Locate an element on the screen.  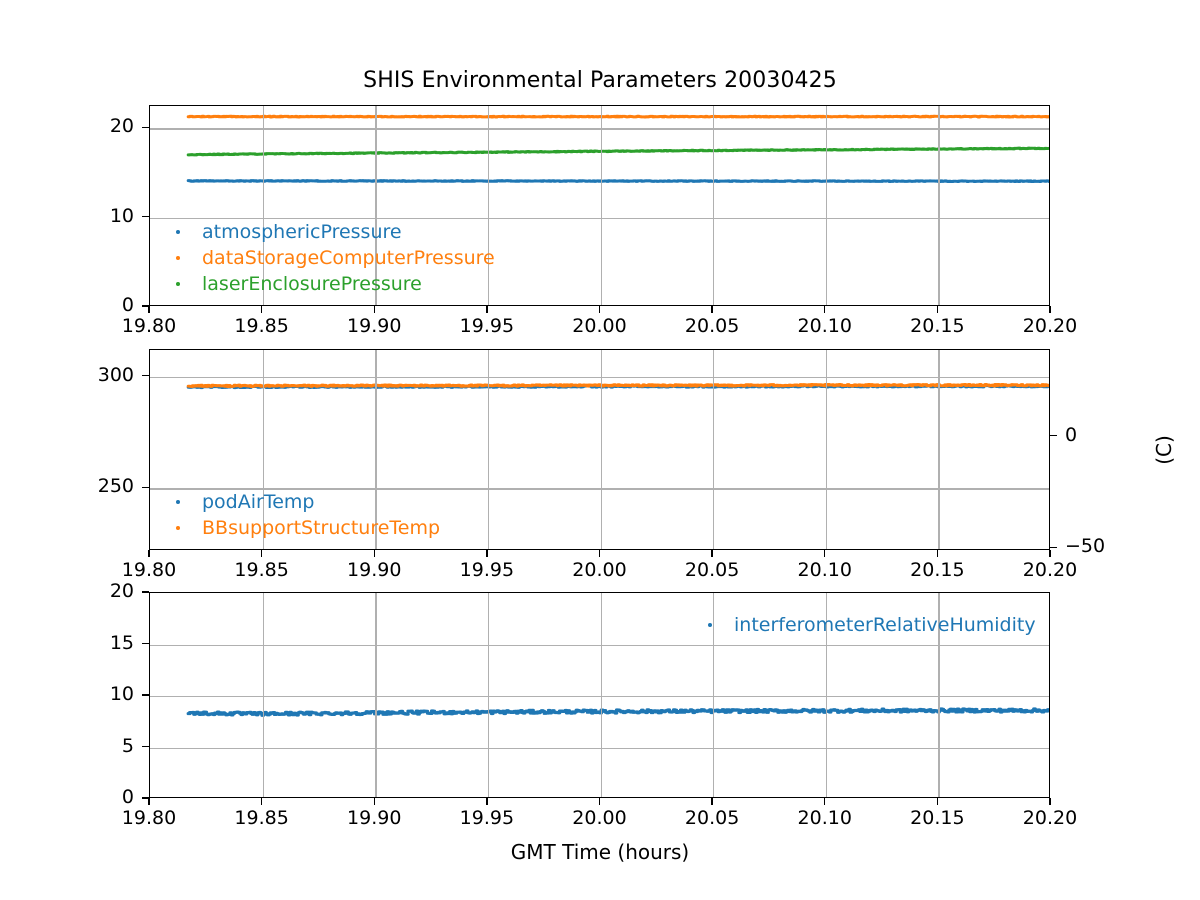
humidity-legend: interferometerRelativeHumidity is located at coordinates (868, 625).